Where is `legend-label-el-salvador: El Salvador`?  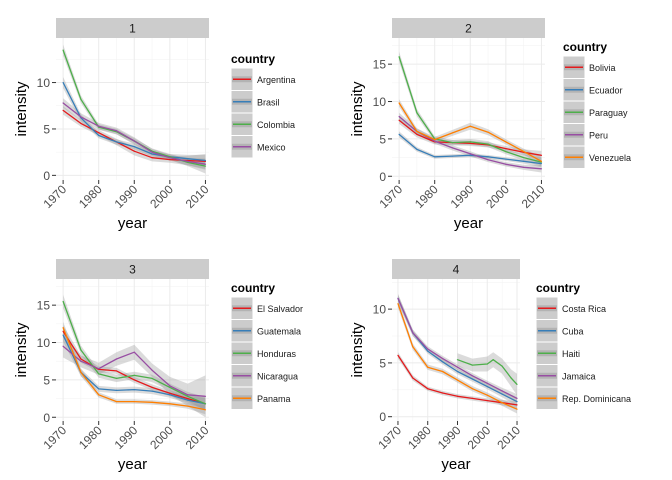
legend-label-el-salvador: El Salvador is located at coordinates (280, 309).